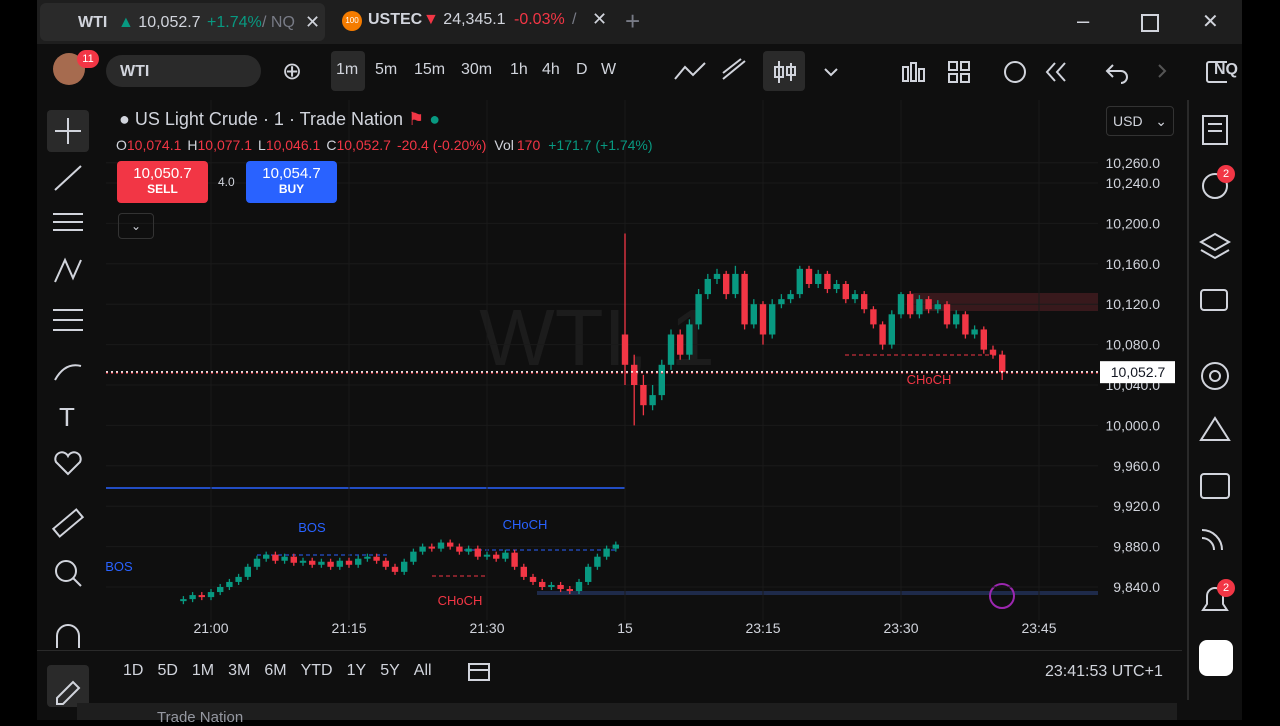 This screenshot has width=1280, height=726. Describe the element at coordinates (226, 182) in the screenshot. I see `spread: 4.0` at that location.